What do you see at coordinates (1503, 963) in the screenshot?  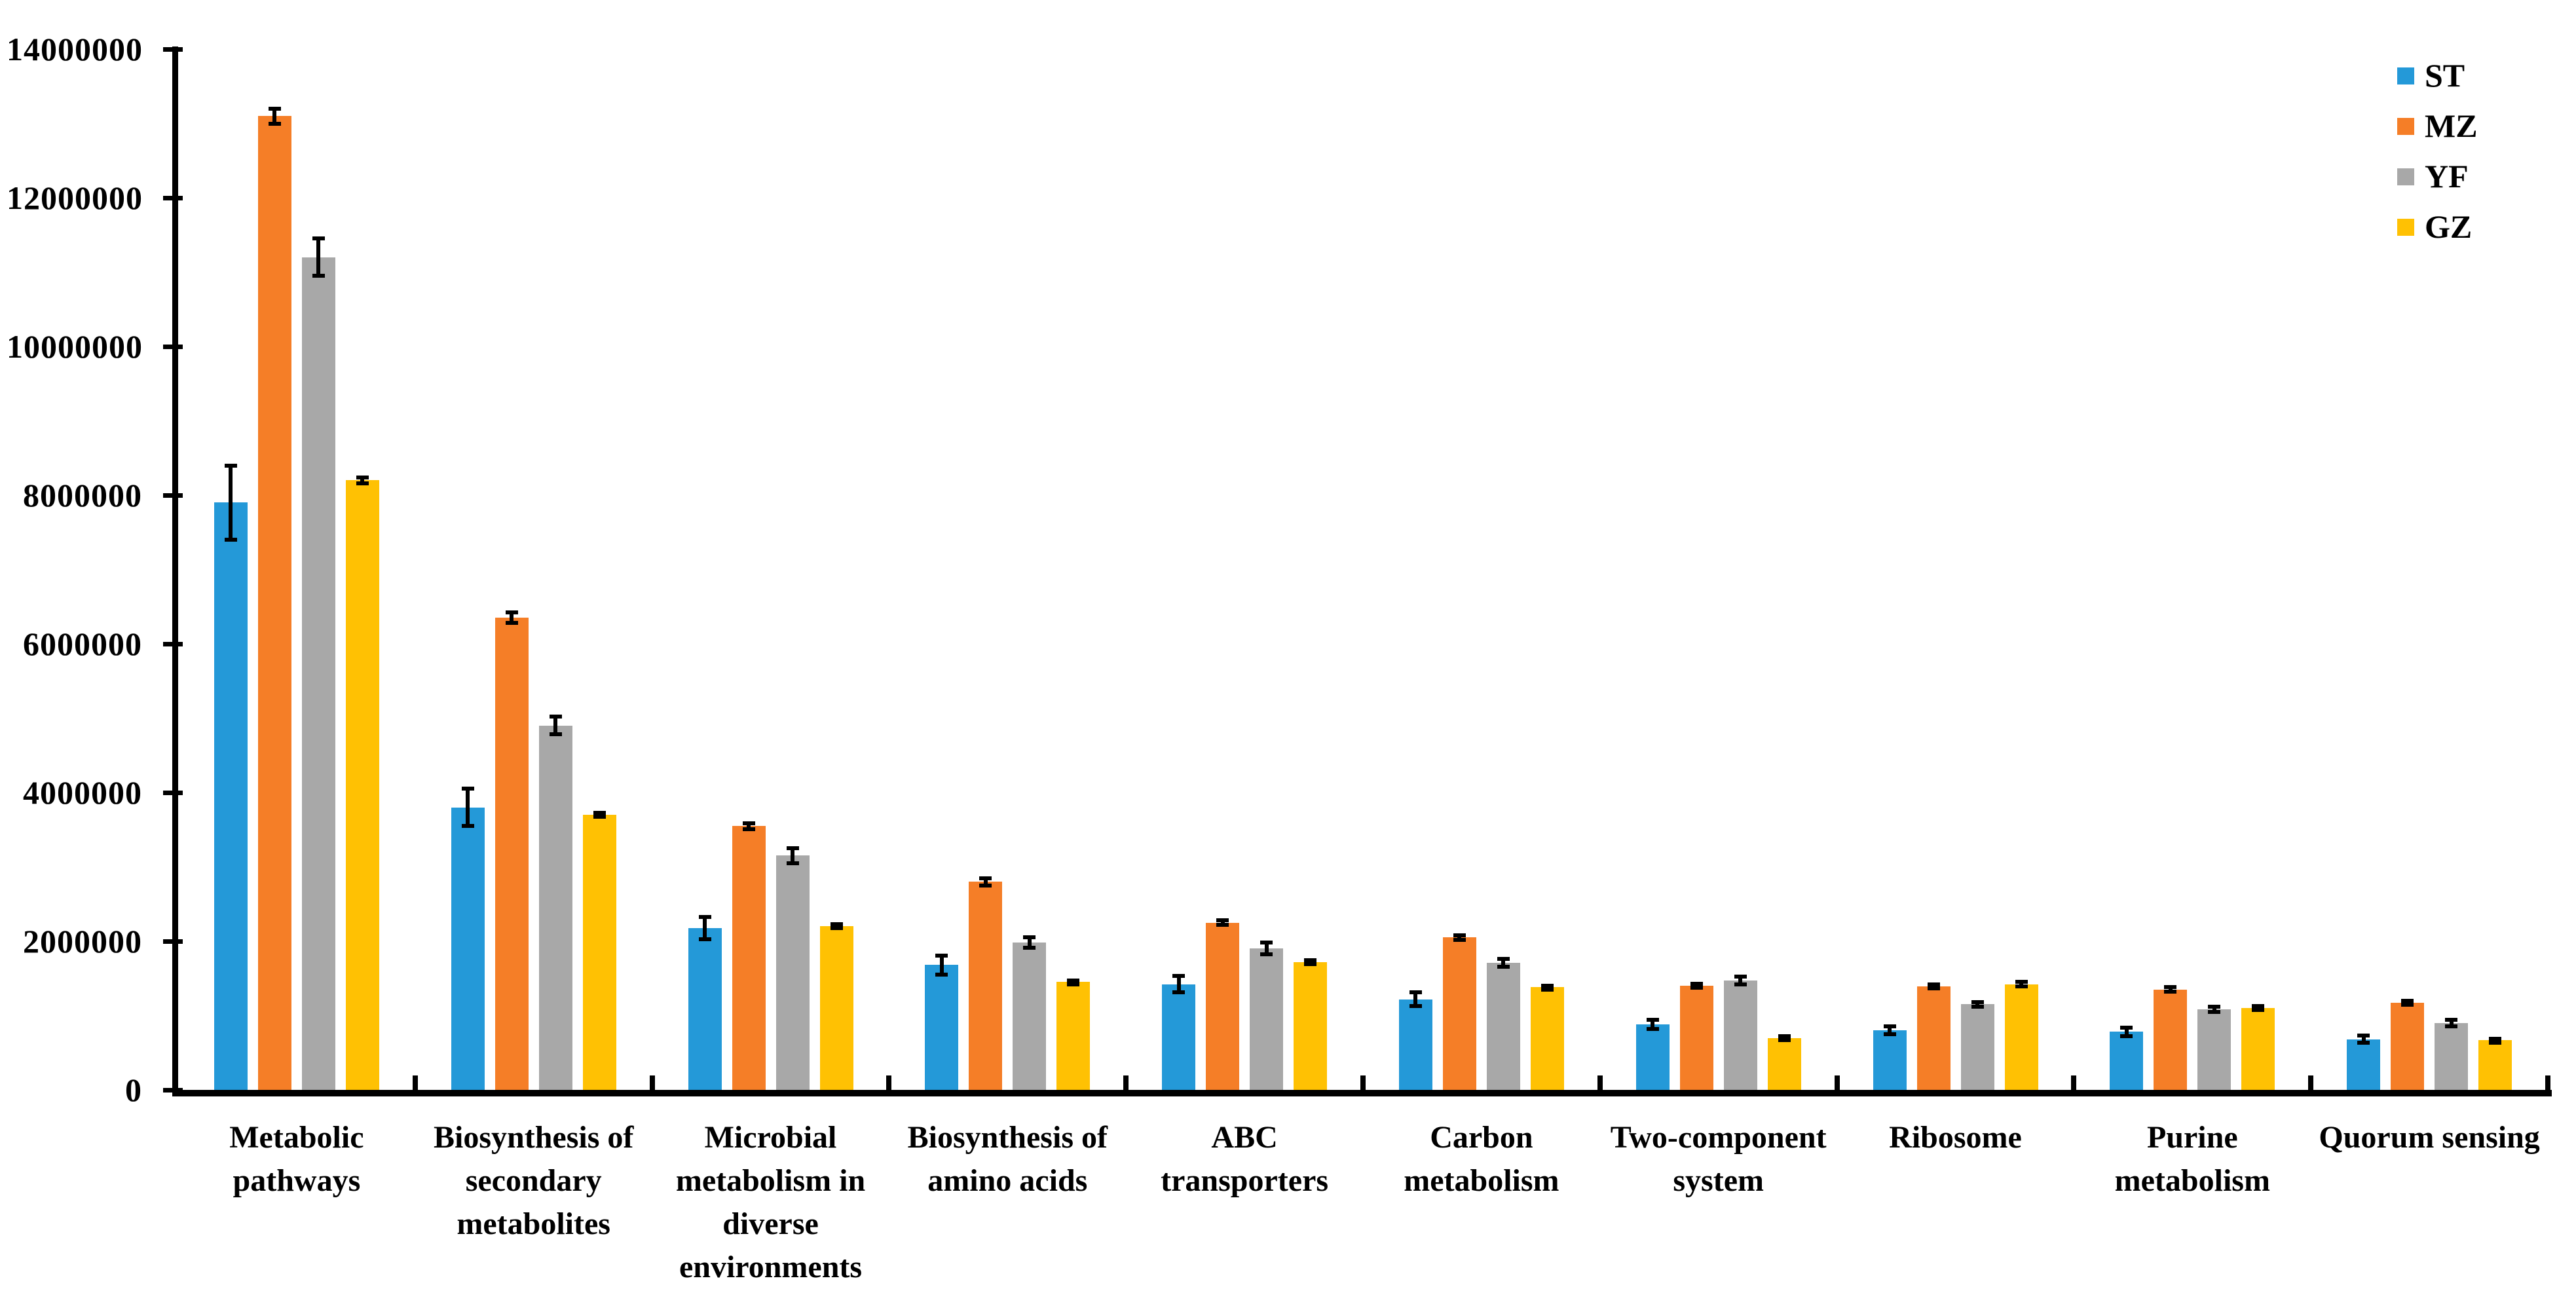 I see `error-bar-YF-carbon-metabolism` at bounding box center [1503, 963].